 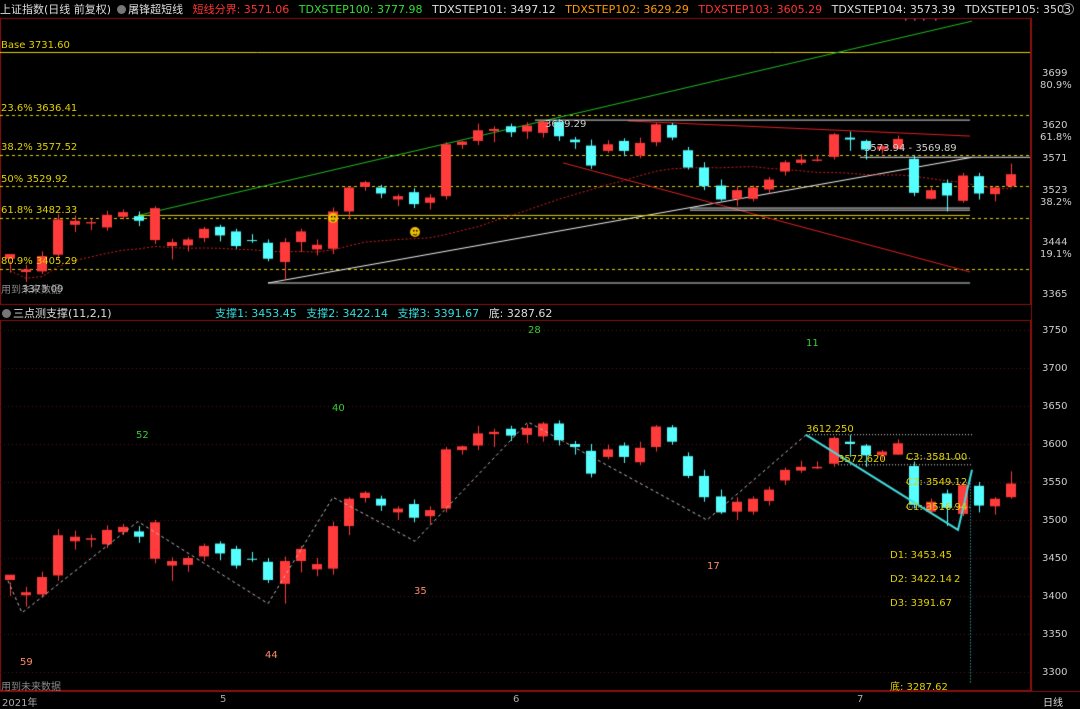 What do you see at coordinates (1018, 9) in the screenshot?
I see `header-item-6: TDXSTEP105: 3503` at bounding box center [1018, 9].